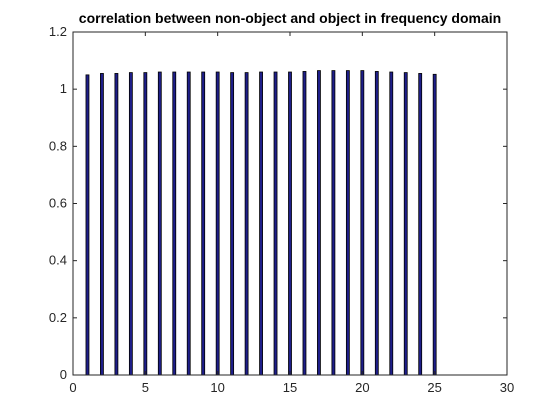 This screenshot has height=420, width=560. Describe the element at coordinates (58, 260) in the screenshot. I see `y-tick-label: 0.4` at that location.